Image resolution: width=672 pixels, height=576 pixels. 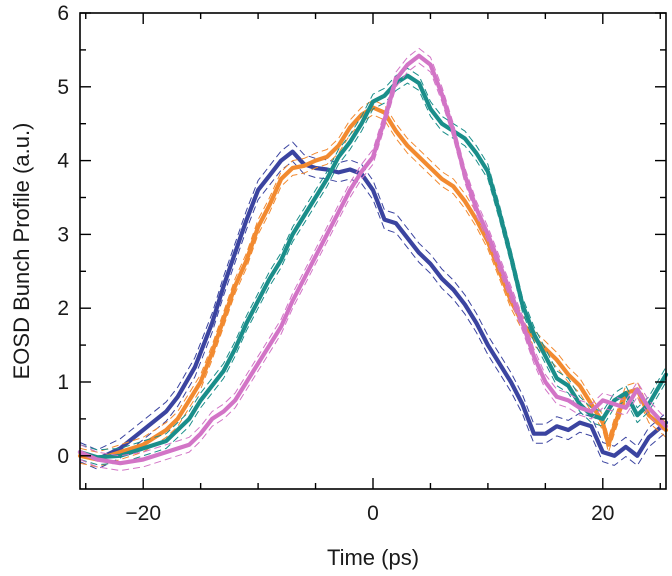 What do you see at coordinates (63, 161) in the screenshot?
I see `y-tick-label: 4` at bounding box center [63, 161].